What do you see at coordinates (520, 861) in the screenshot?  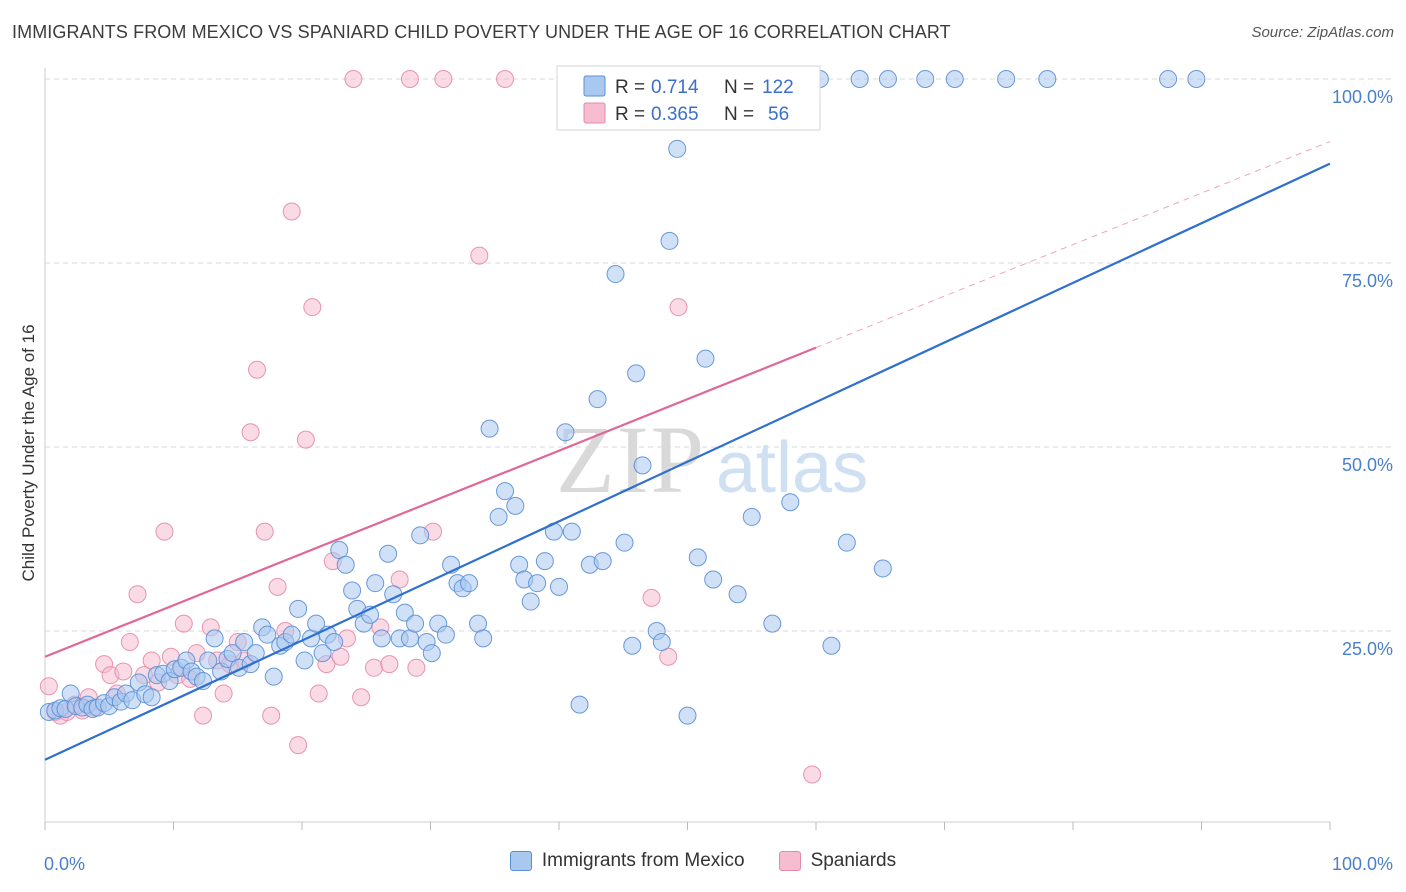 I see `legend-swatch-mexico-bottom` at bounding box center [520, 861].